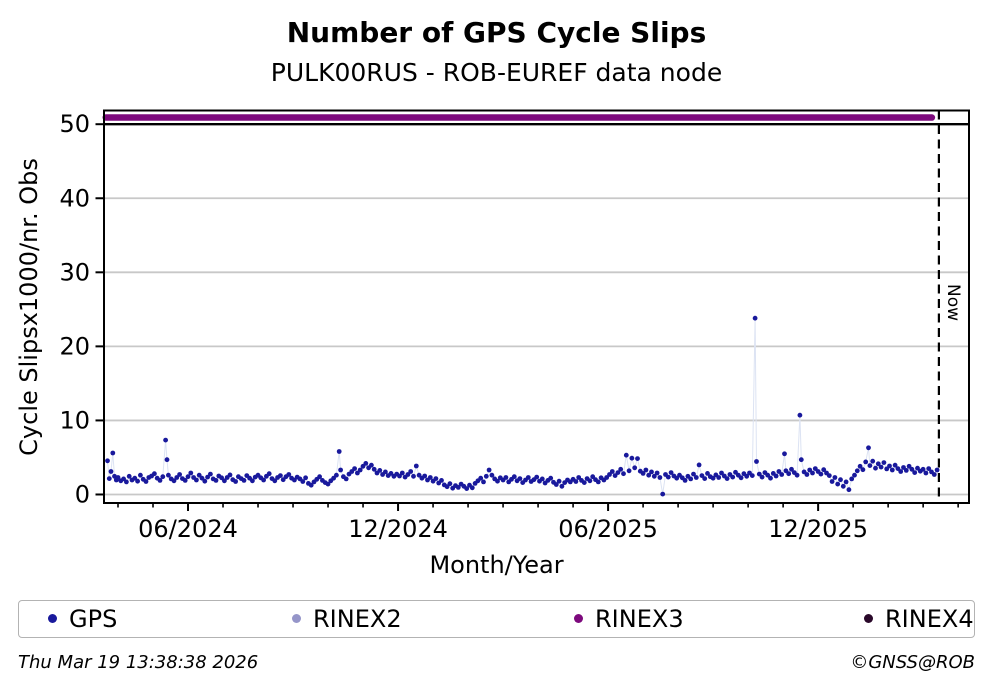 The width and height of the screenshot is (993, 699). What do you see at coordinates (538, 523) in the screenshot?
I see `x-axis-ticks: 06/2024 12/2024 06/2025 12/2025` at bounding box center [538, 523].